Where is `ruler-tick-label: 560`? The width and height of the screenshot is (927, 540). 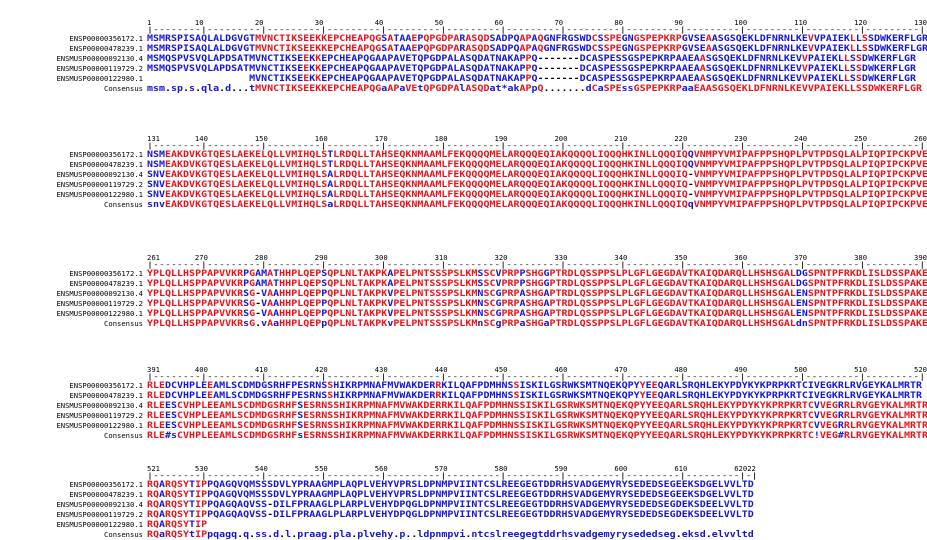 ruler-tick-label: 560 is located at coordinates (381, 468).